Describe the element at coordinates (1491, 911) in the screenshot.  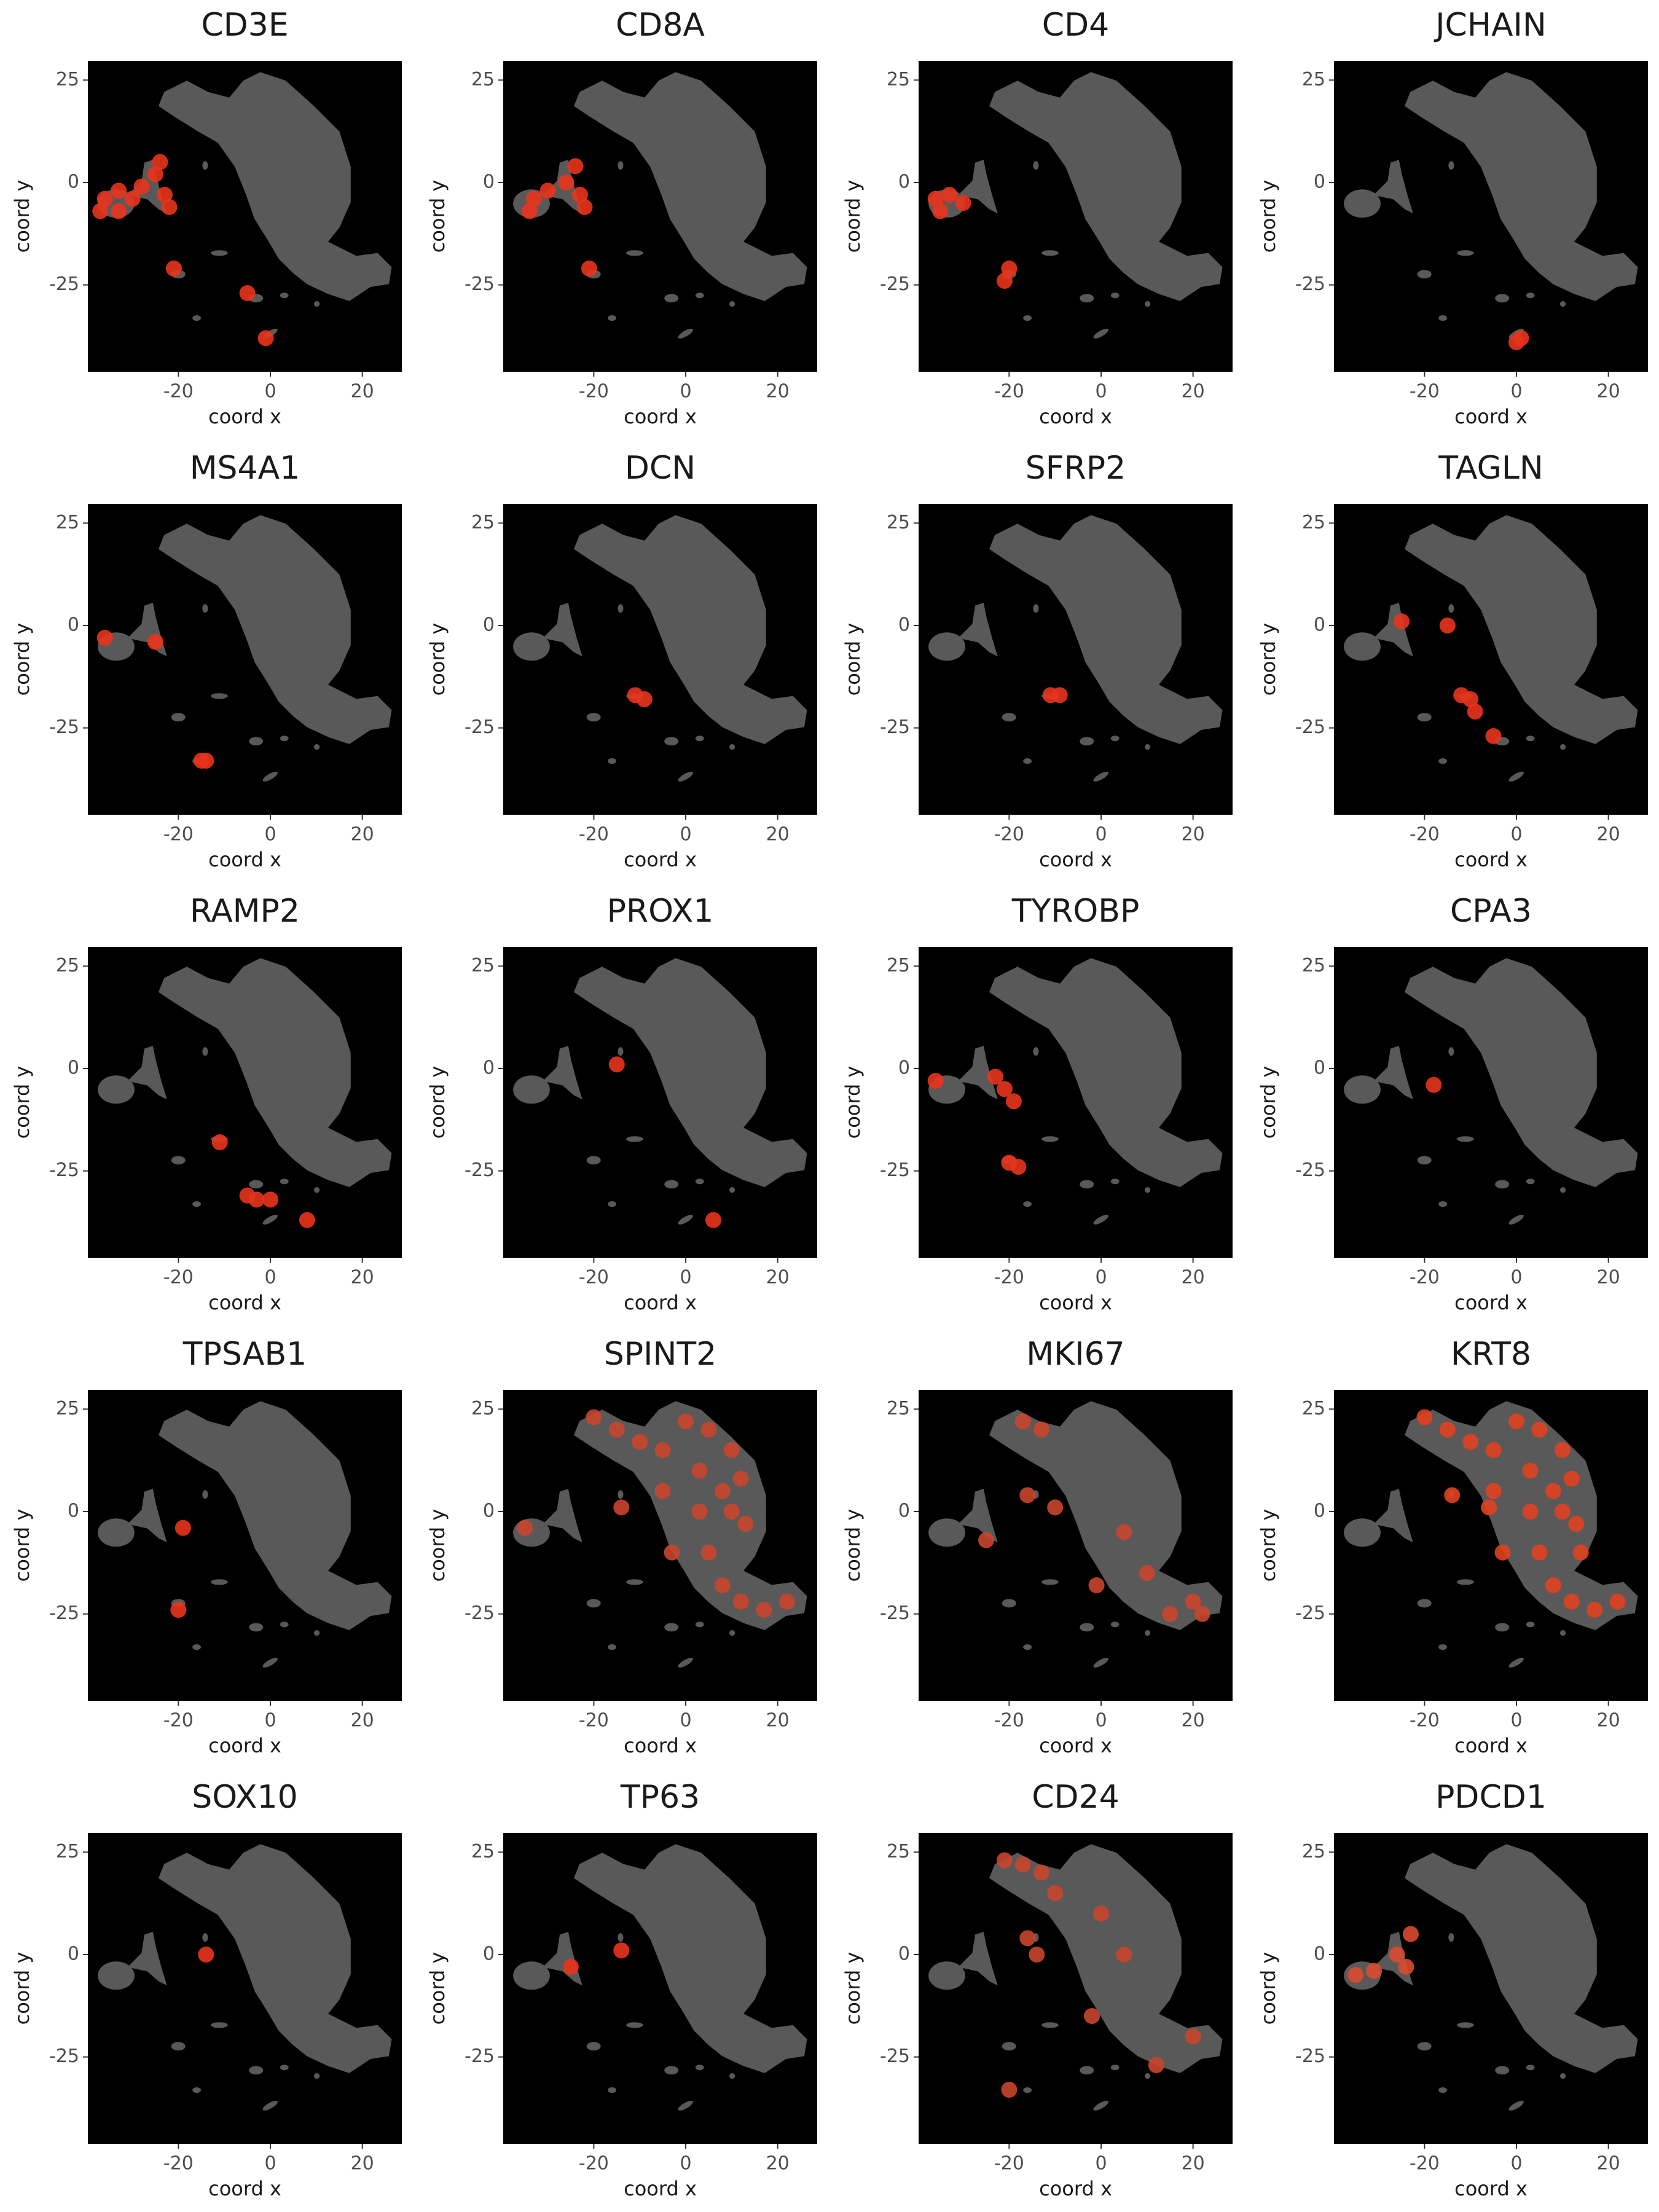
I see `chart-title: CPA3` at that location.